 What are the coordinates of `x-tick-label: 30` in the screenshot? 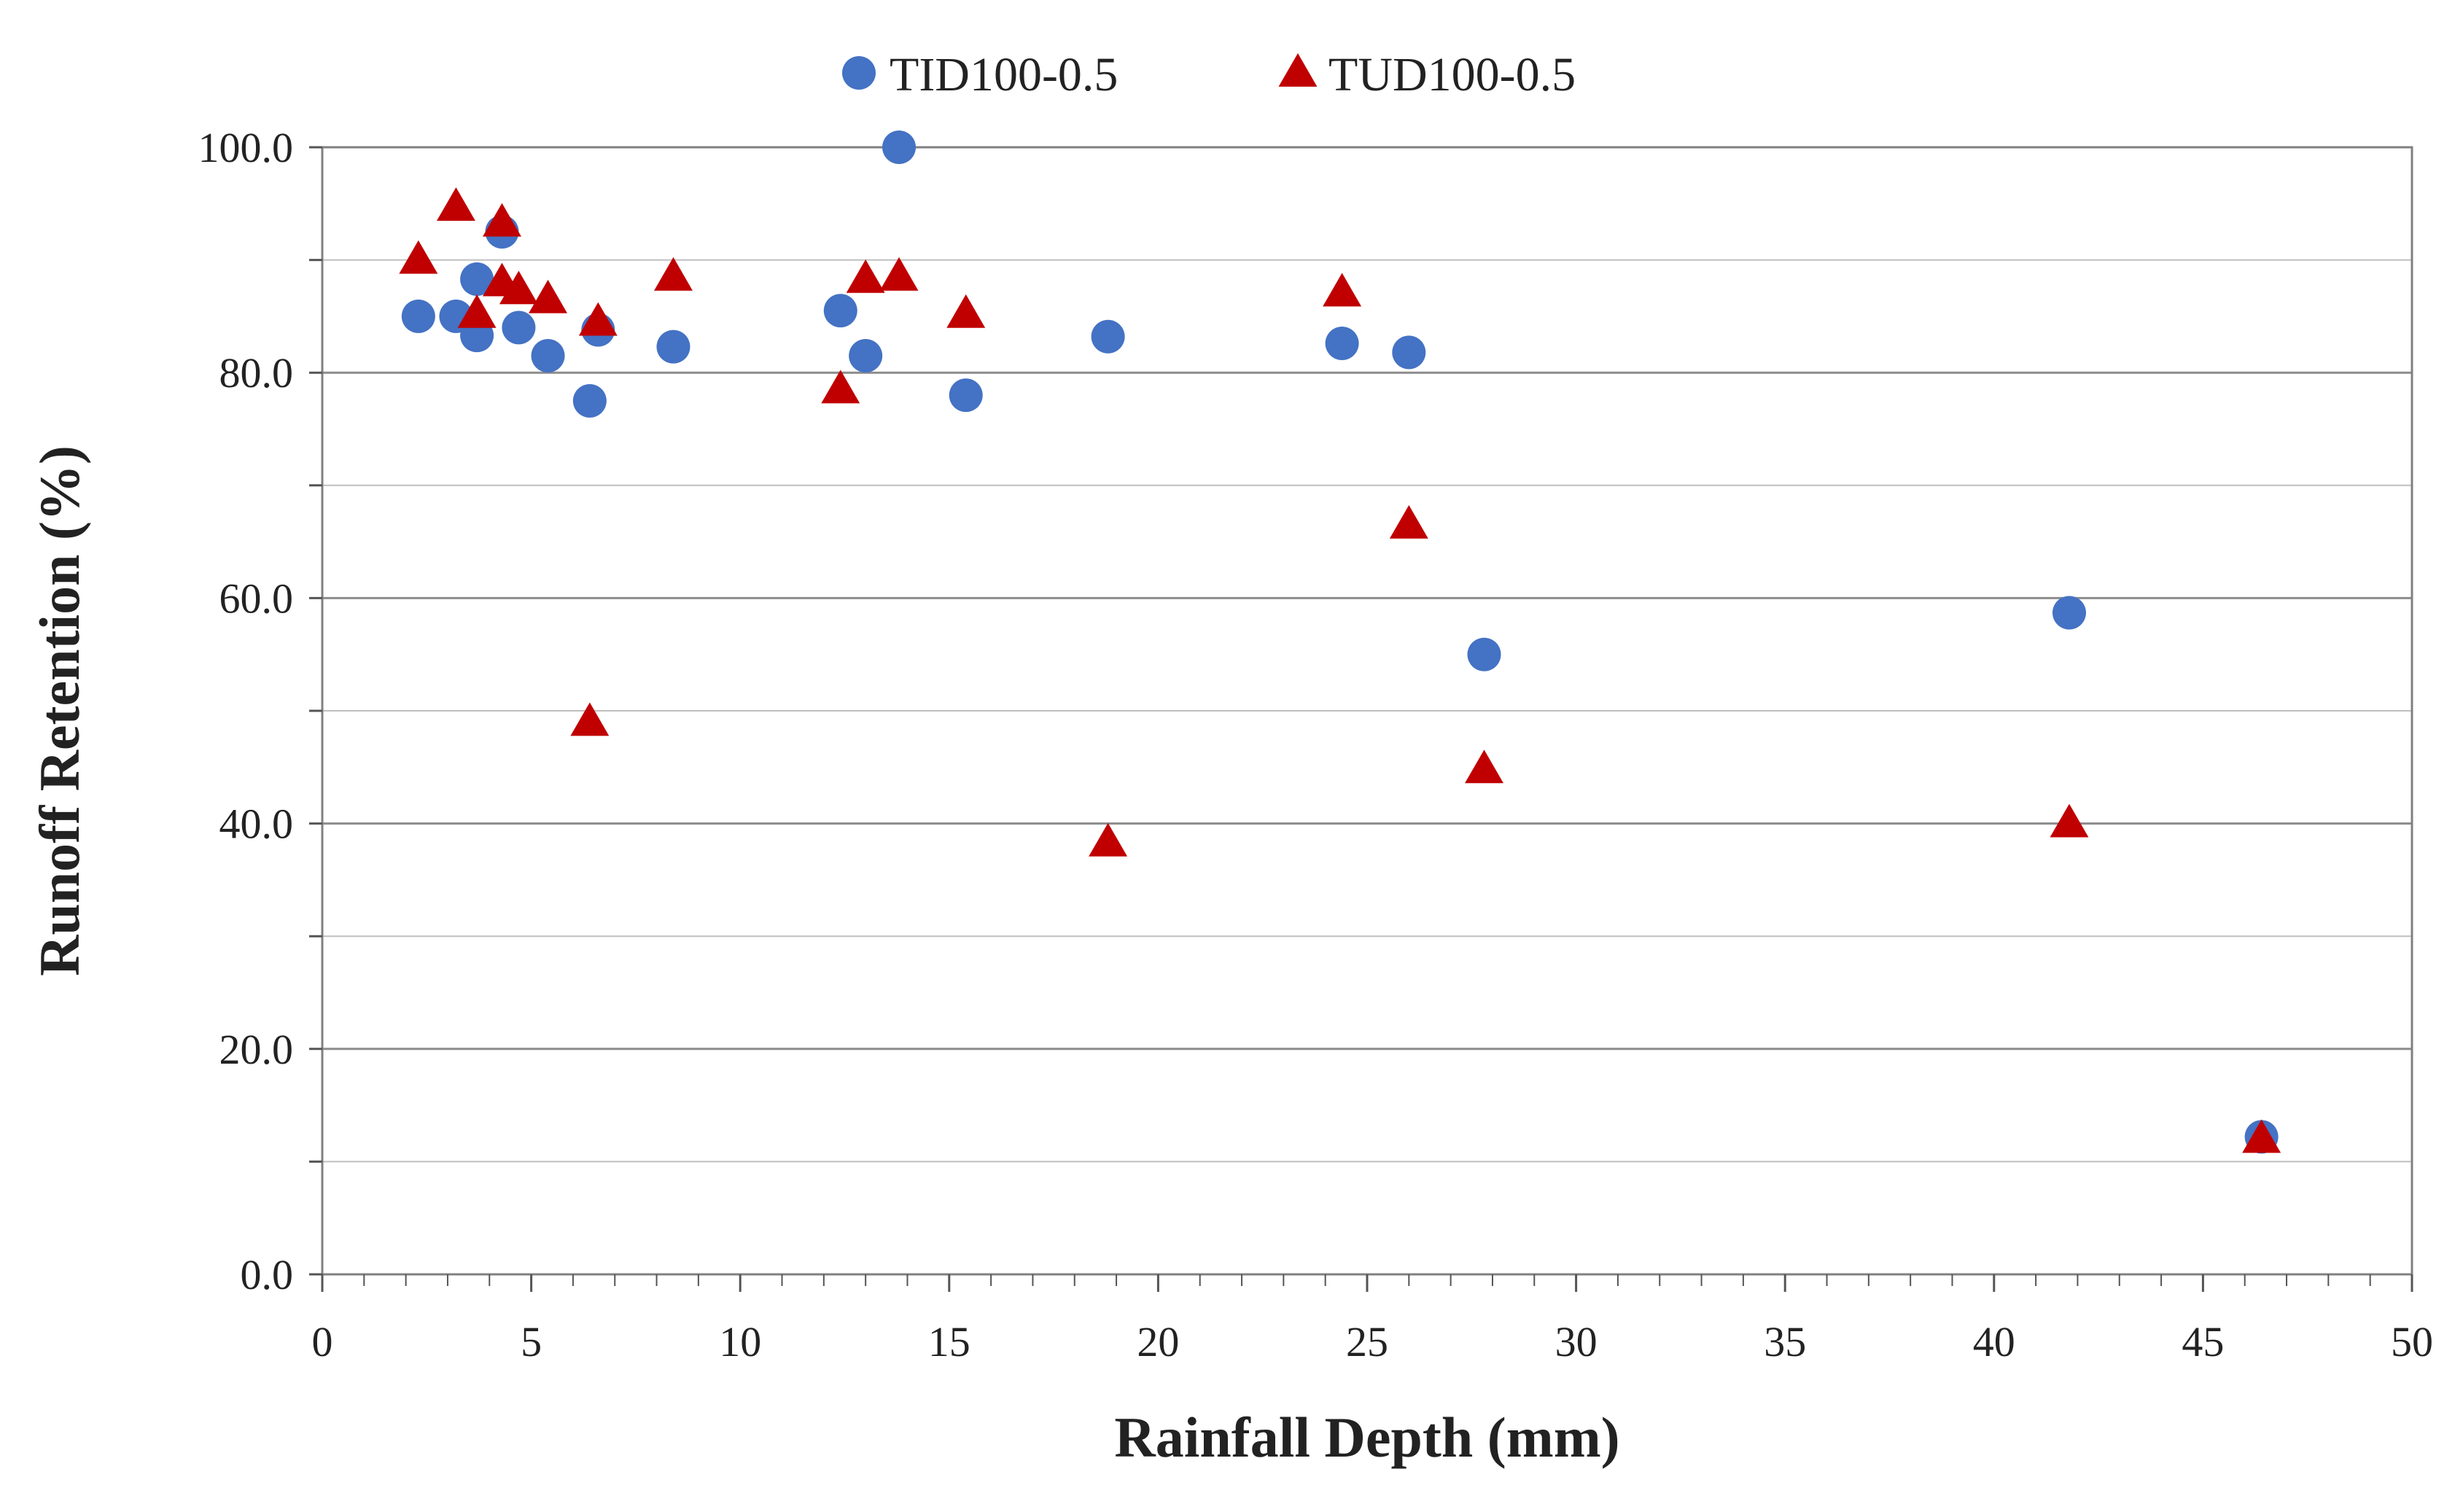 It's located at (1576, 1341).